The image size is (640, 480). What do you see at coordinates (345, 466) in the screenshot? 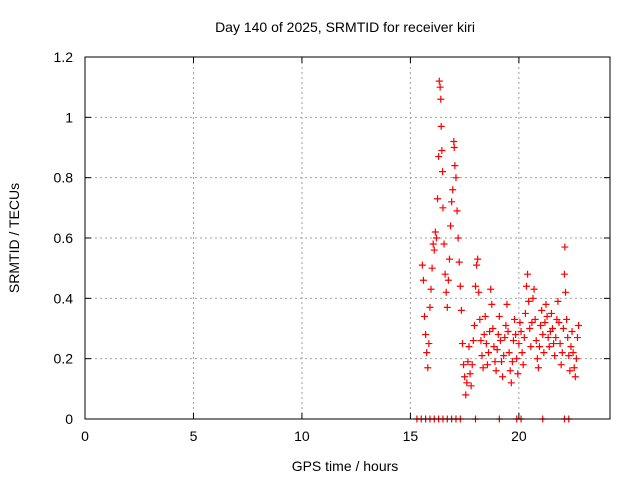
I see `x-axis-title: GPS time / hours` at bounding box center [345, 466].